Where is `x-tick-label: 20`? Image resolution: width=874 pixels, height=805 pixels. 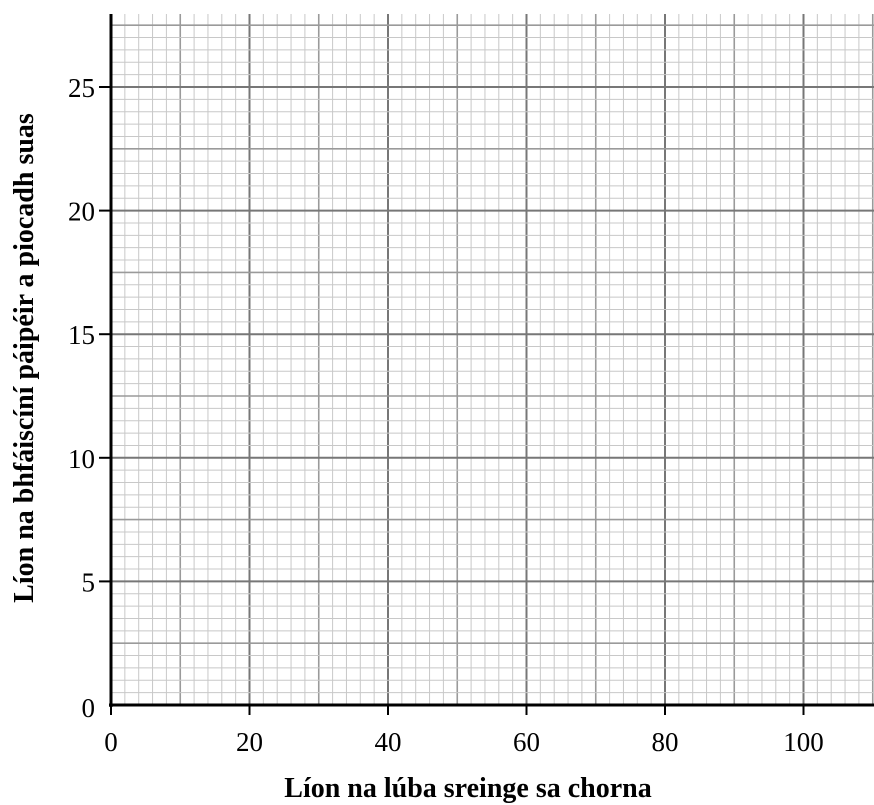
x-tick-label: 20 is located at coordinates (249, 742).